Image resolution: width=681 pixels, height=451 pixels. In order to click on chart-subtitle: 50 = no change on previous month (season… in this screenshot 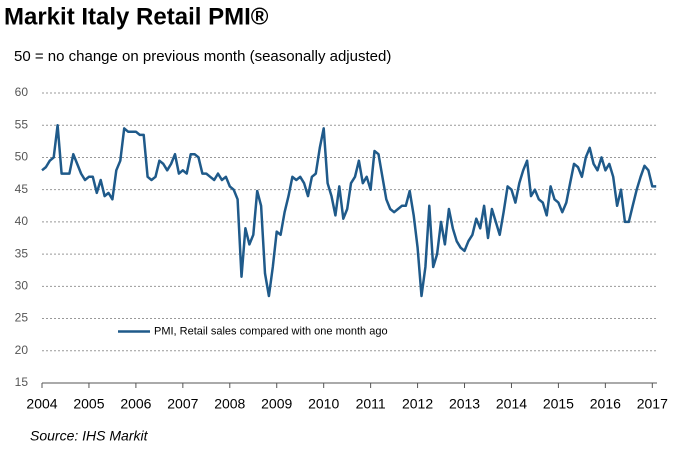, I will do `click(202, 56)`.